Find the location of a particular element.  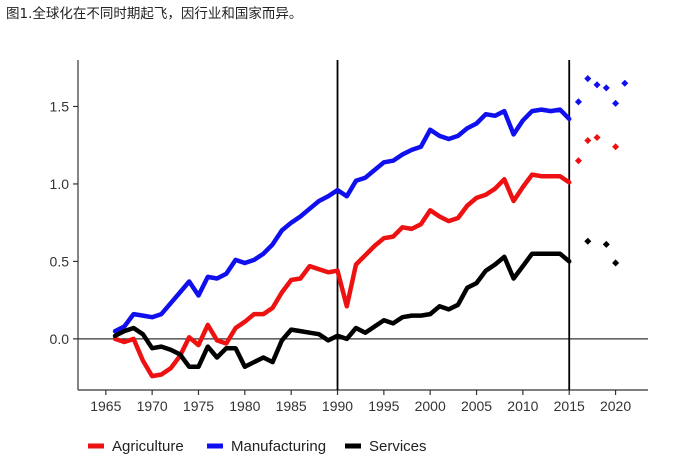

x-tick-label: 1975 is located at coordinates (198, 406).